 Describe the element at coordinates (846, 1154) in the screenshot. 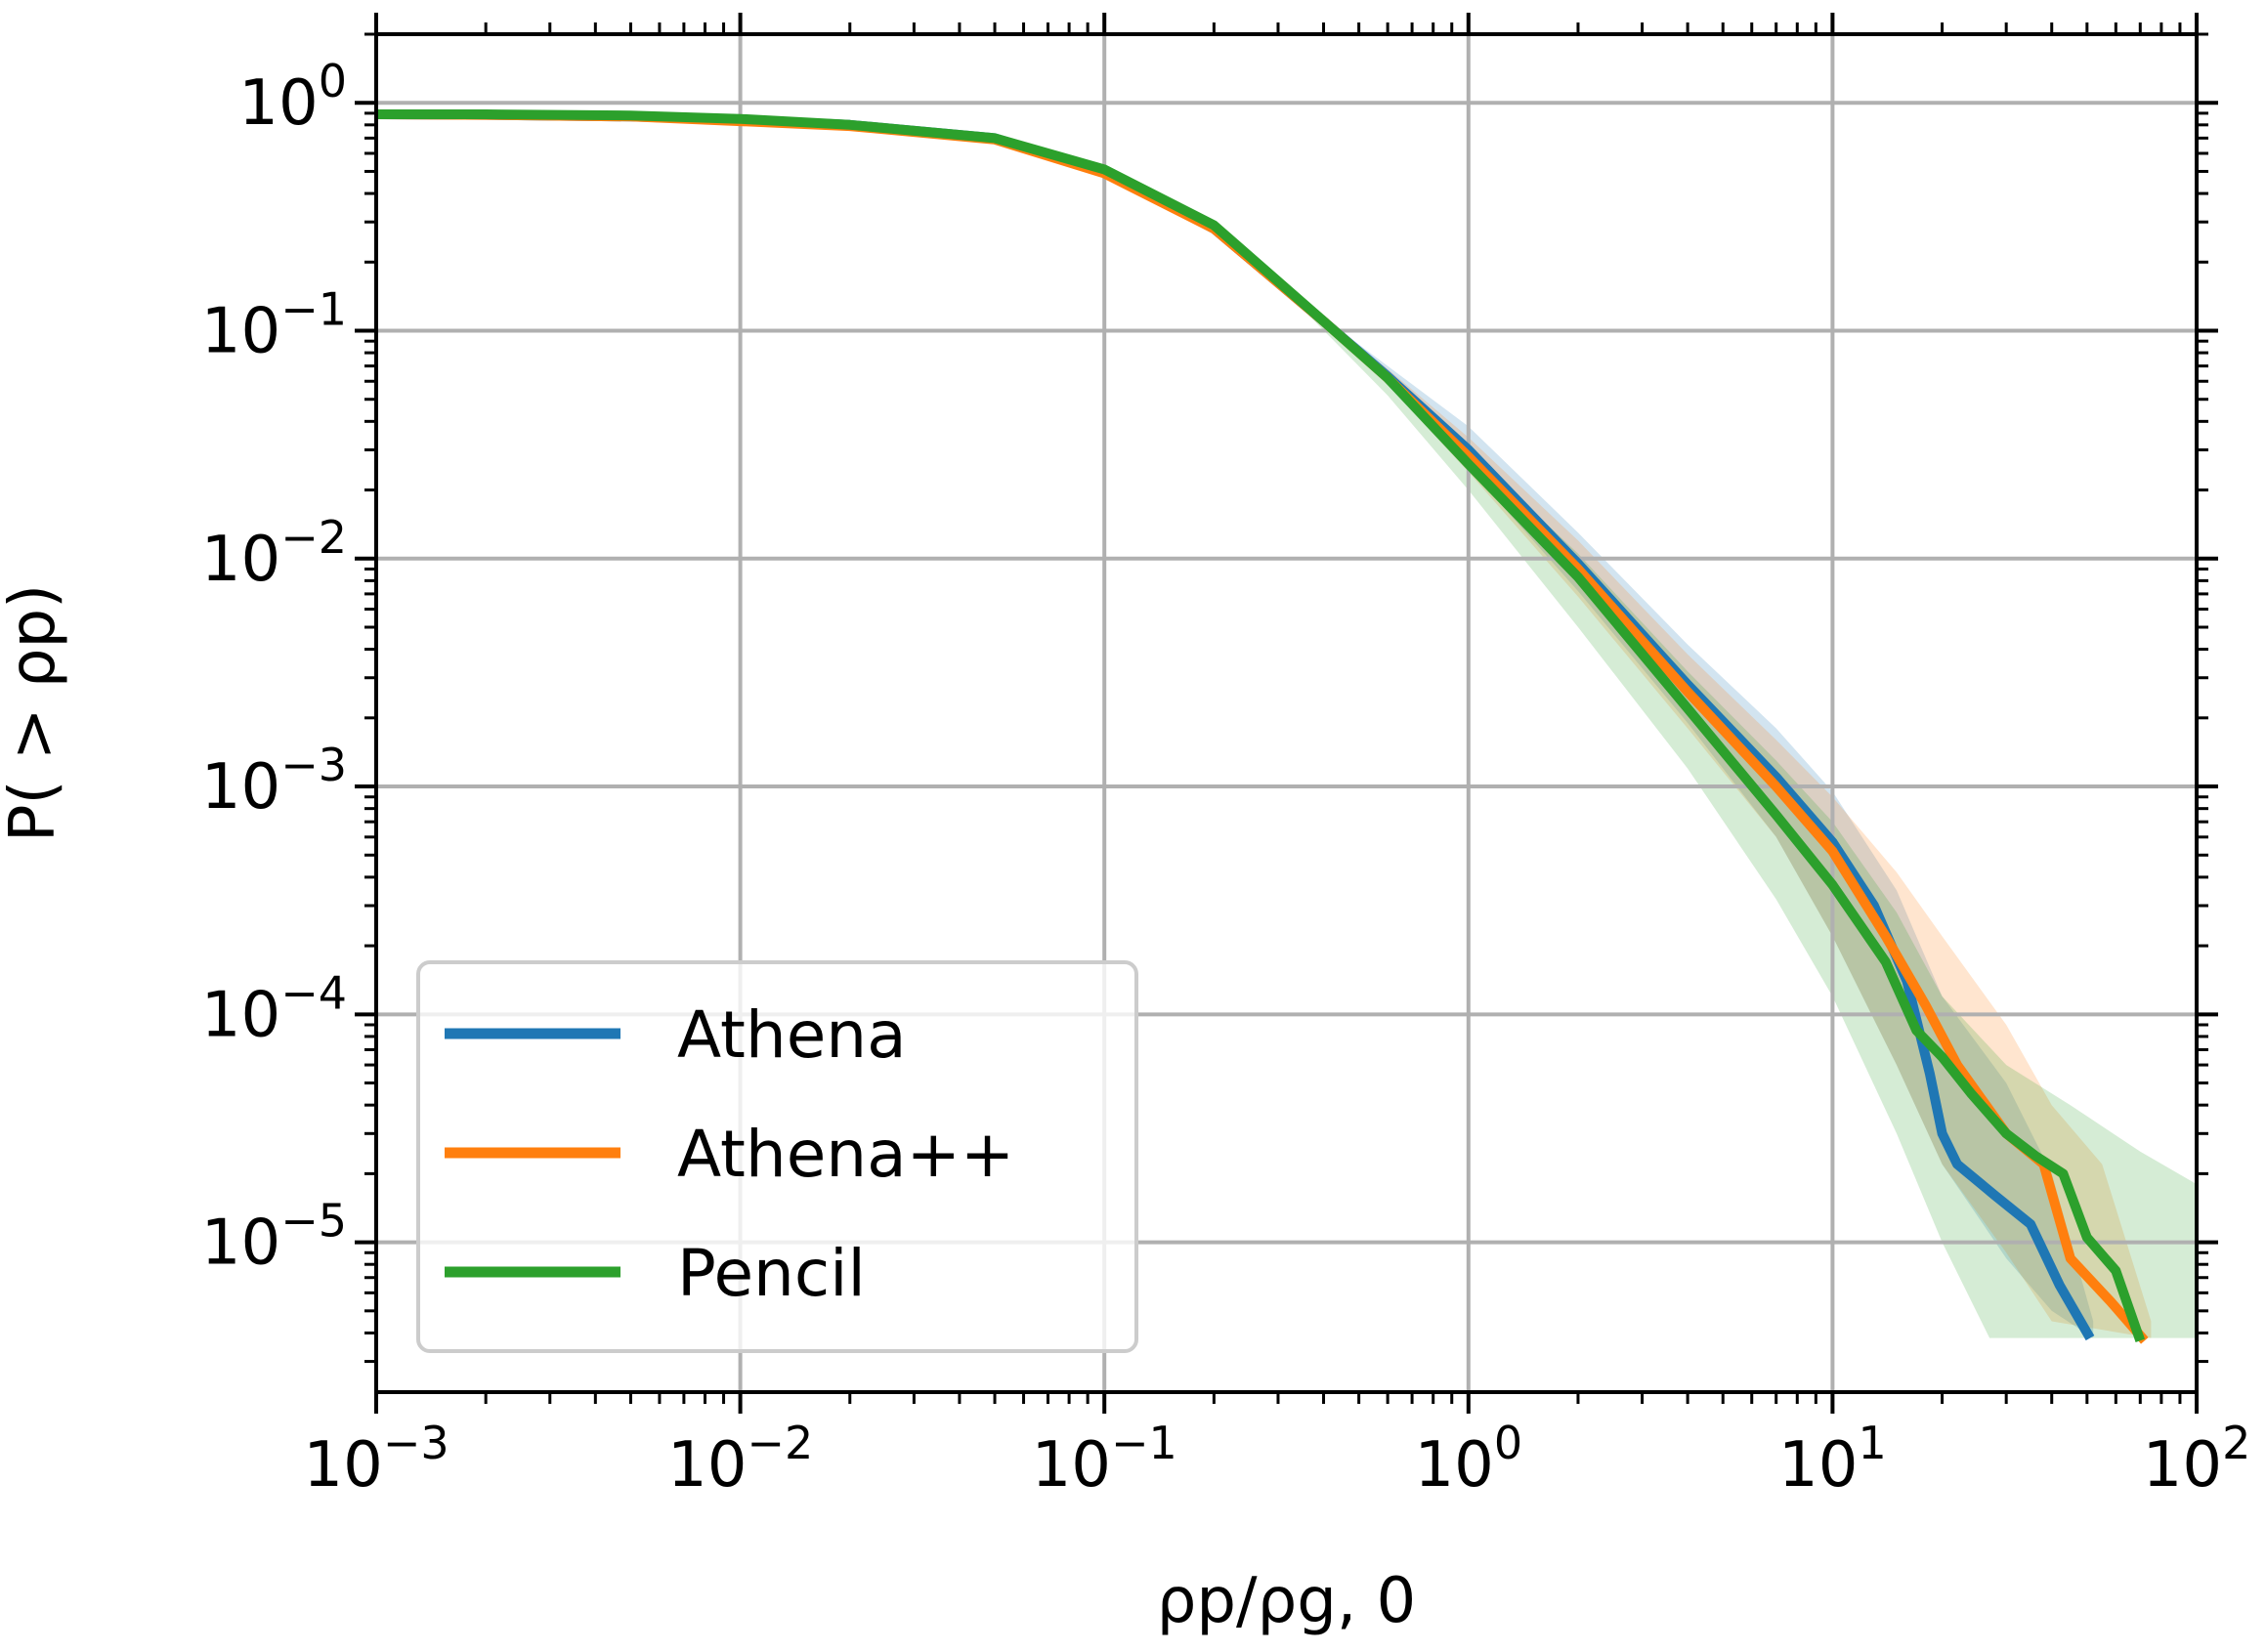

I see `legend-label: Athena++` at that location.